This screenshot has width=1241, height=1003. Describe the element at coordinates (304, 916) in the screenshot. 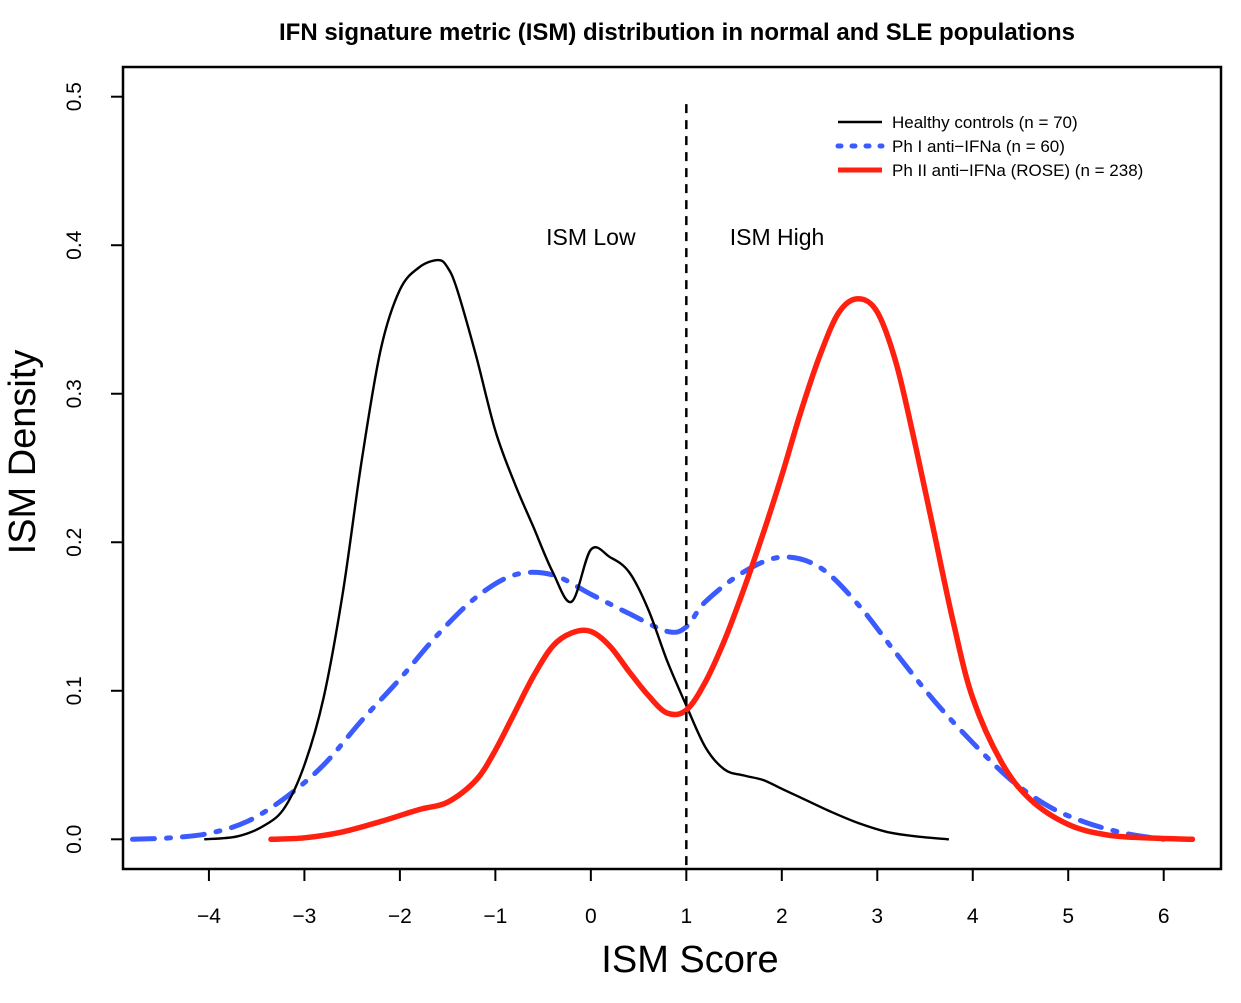

I see `x-tick-label: −3` at that location.